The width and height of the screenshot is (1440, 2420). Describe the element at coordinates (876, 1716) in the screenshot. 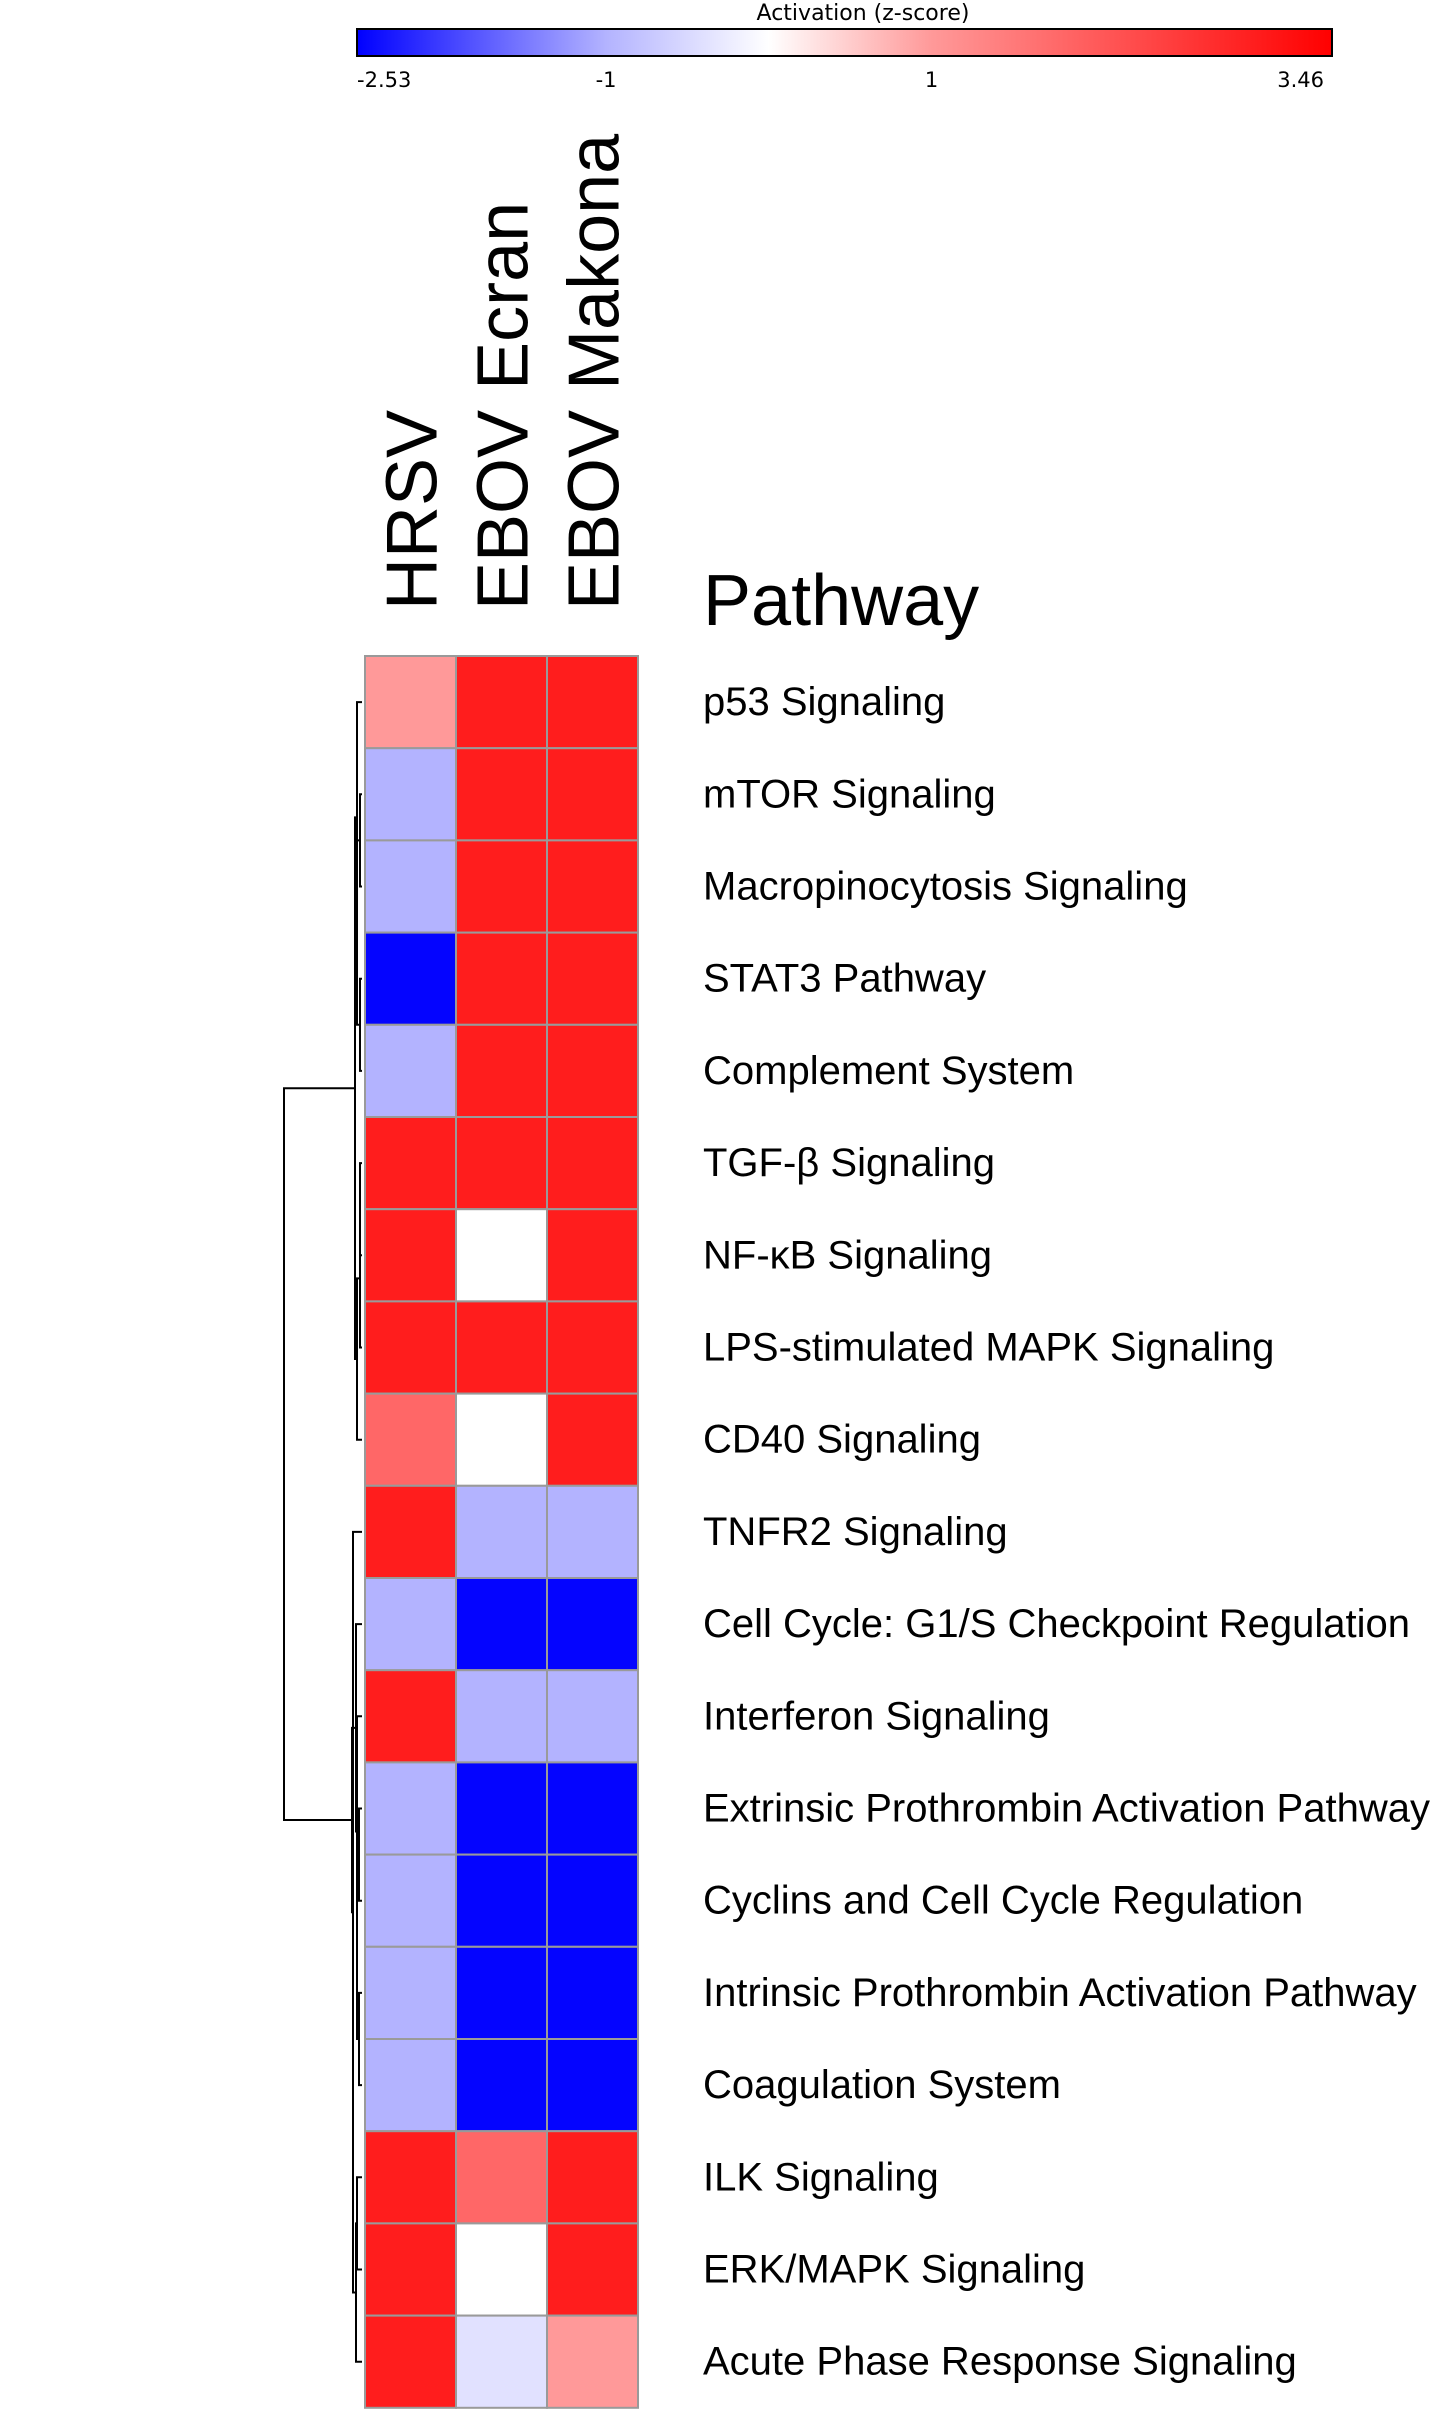

I see `row-label: Interferon Signaling` at that location.